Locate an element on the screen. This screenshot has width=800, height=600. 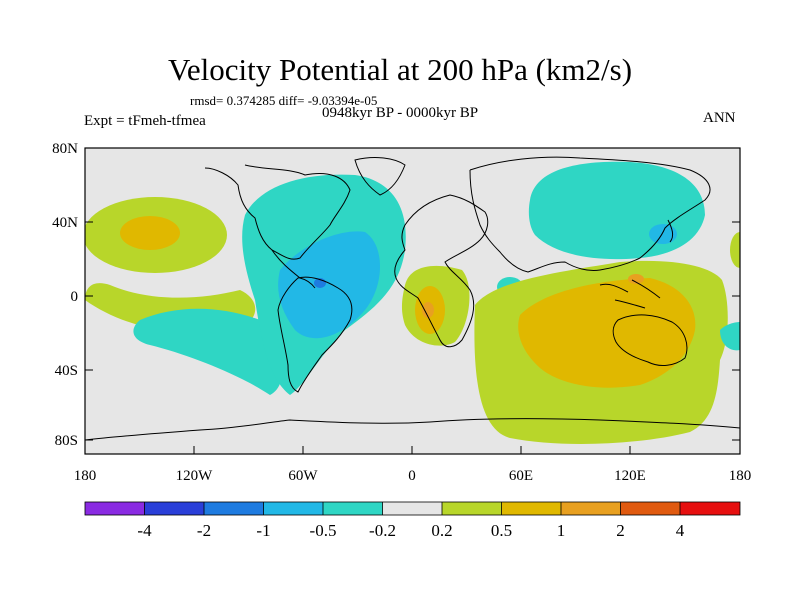
colorbar-label: -0.5 is located at coordinates (323, 530).